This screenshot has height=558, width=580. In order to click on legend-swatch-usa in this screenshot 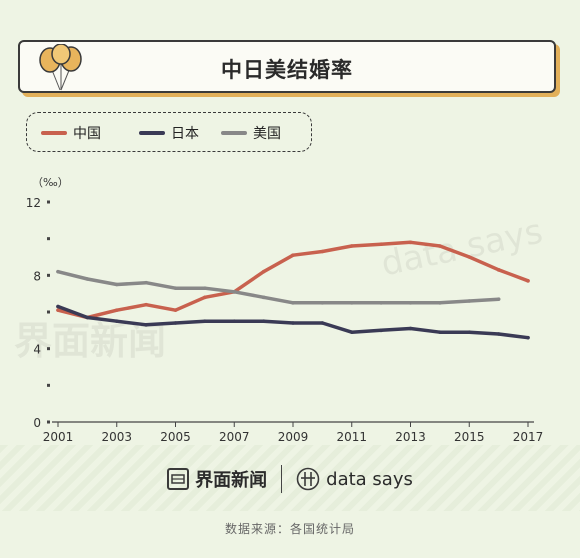, I will do `click(234, 133)`.